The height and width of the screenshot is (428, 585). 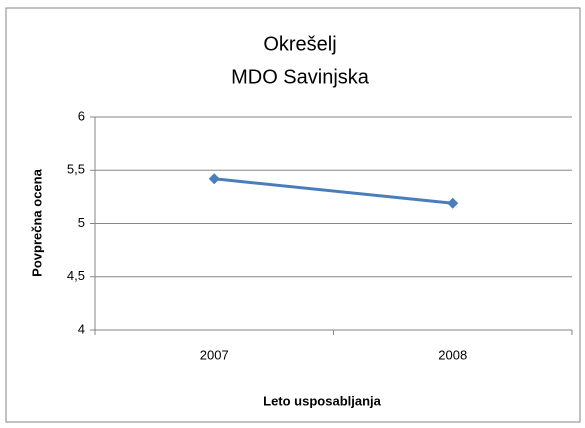 What do you see at coordinates (76, 275) in the screenshot?
I see `y-tick-label: 4,5` at bounding box center [76, 275].